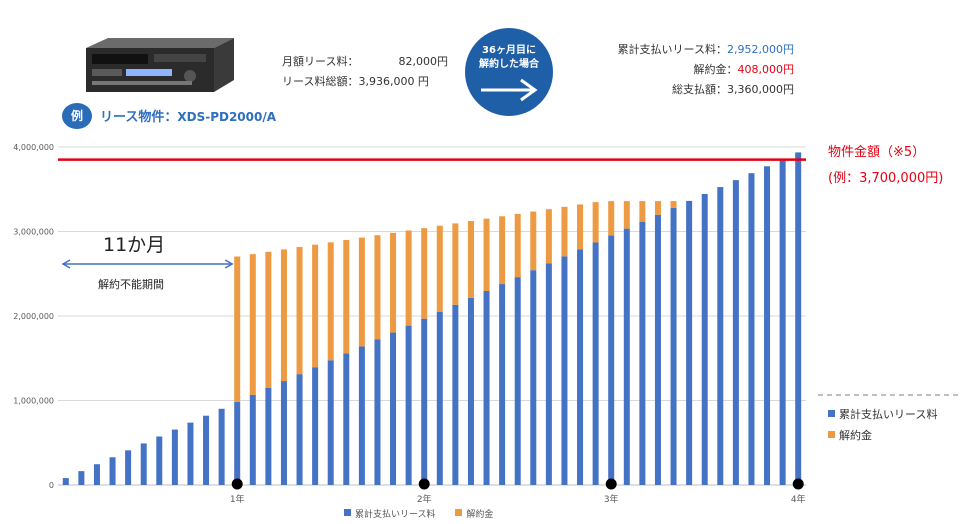 This screenshot has width=972, height=524. Describe the element at coordinates (509, 72) in the screenshot. I see `scenario-circle: 36ヶ月目に 解約した場合` at that location.